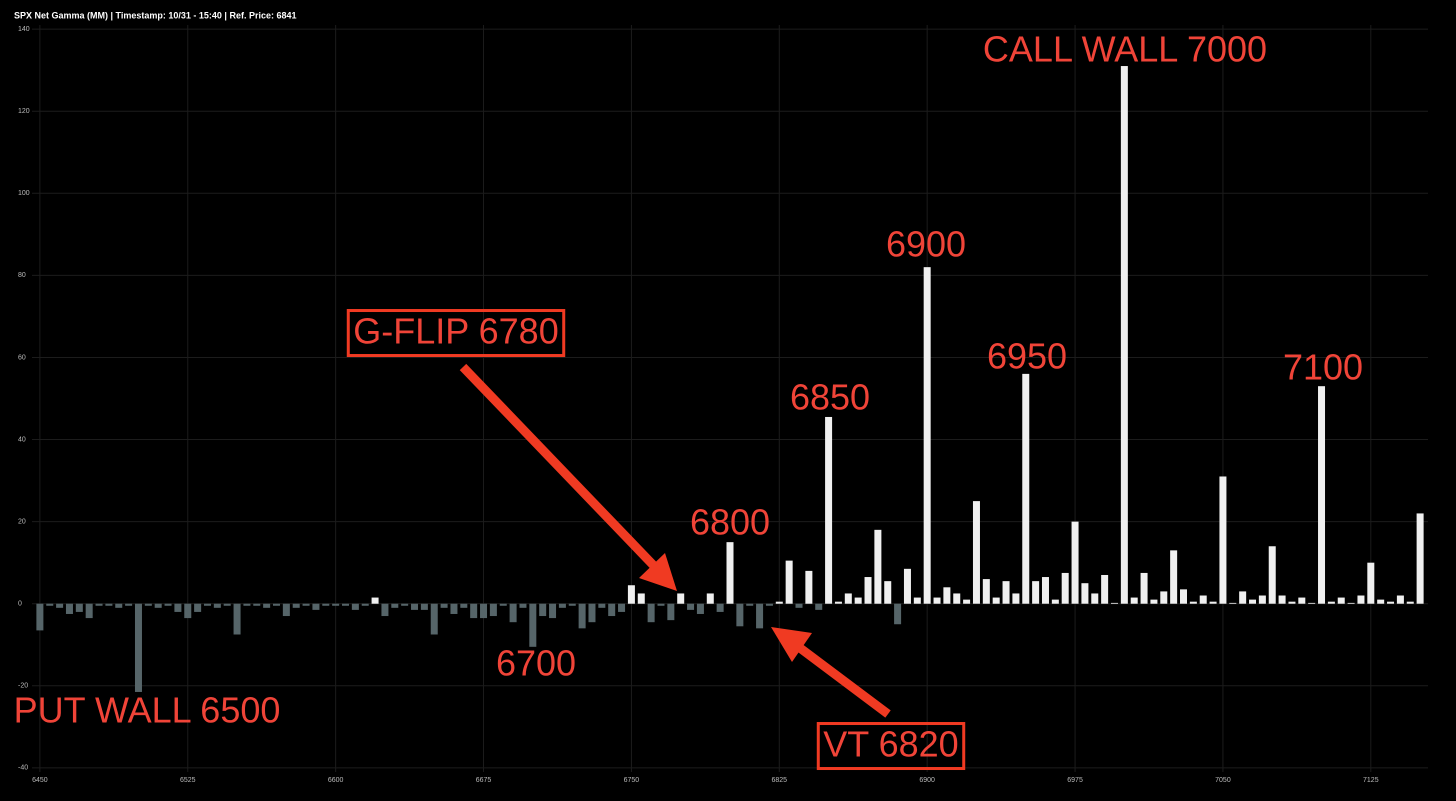 Image resolution: width=1456 pixels, height=801 pixels. I want to click on x-tick-label: 6675, so click(484, 780).